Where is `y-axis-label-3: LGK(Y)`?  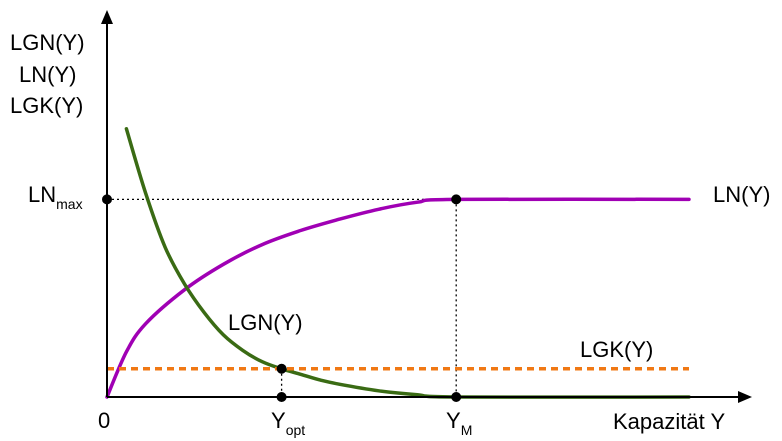
y-axis-label-3: LGK(Y) is located at coordinates (46, 105).